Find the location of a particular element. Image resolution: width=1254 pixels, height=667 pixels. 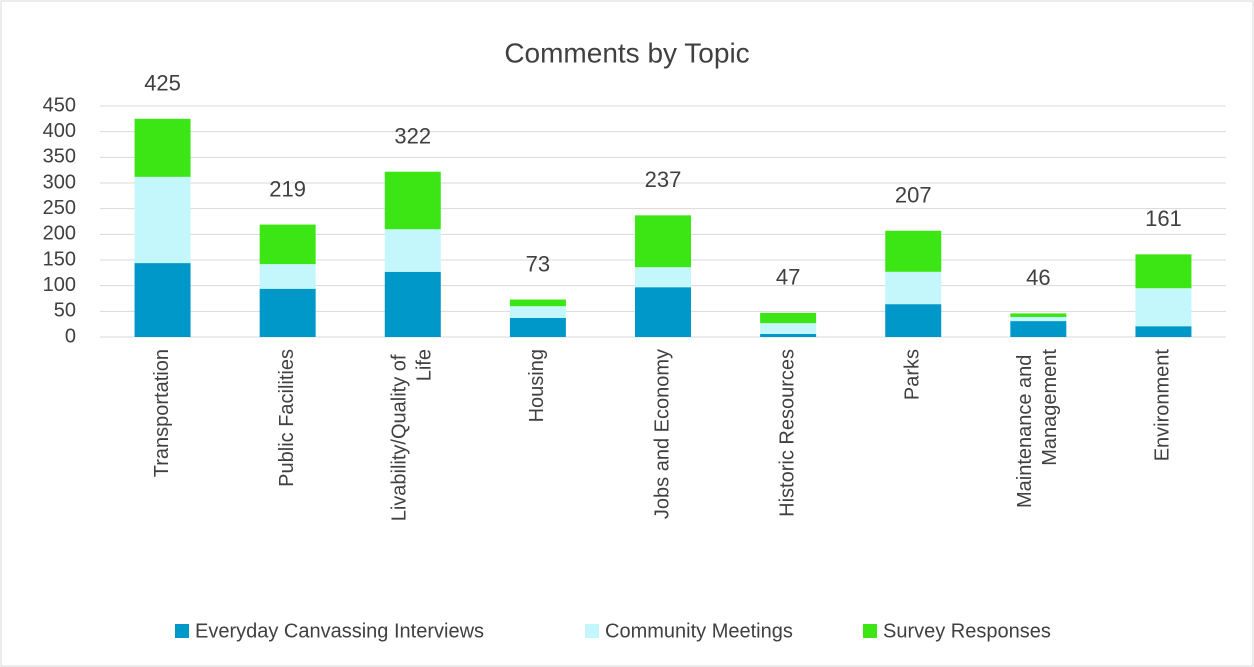

x-tick-label: Maintenance and Management is located at coordinates (1037, 428).